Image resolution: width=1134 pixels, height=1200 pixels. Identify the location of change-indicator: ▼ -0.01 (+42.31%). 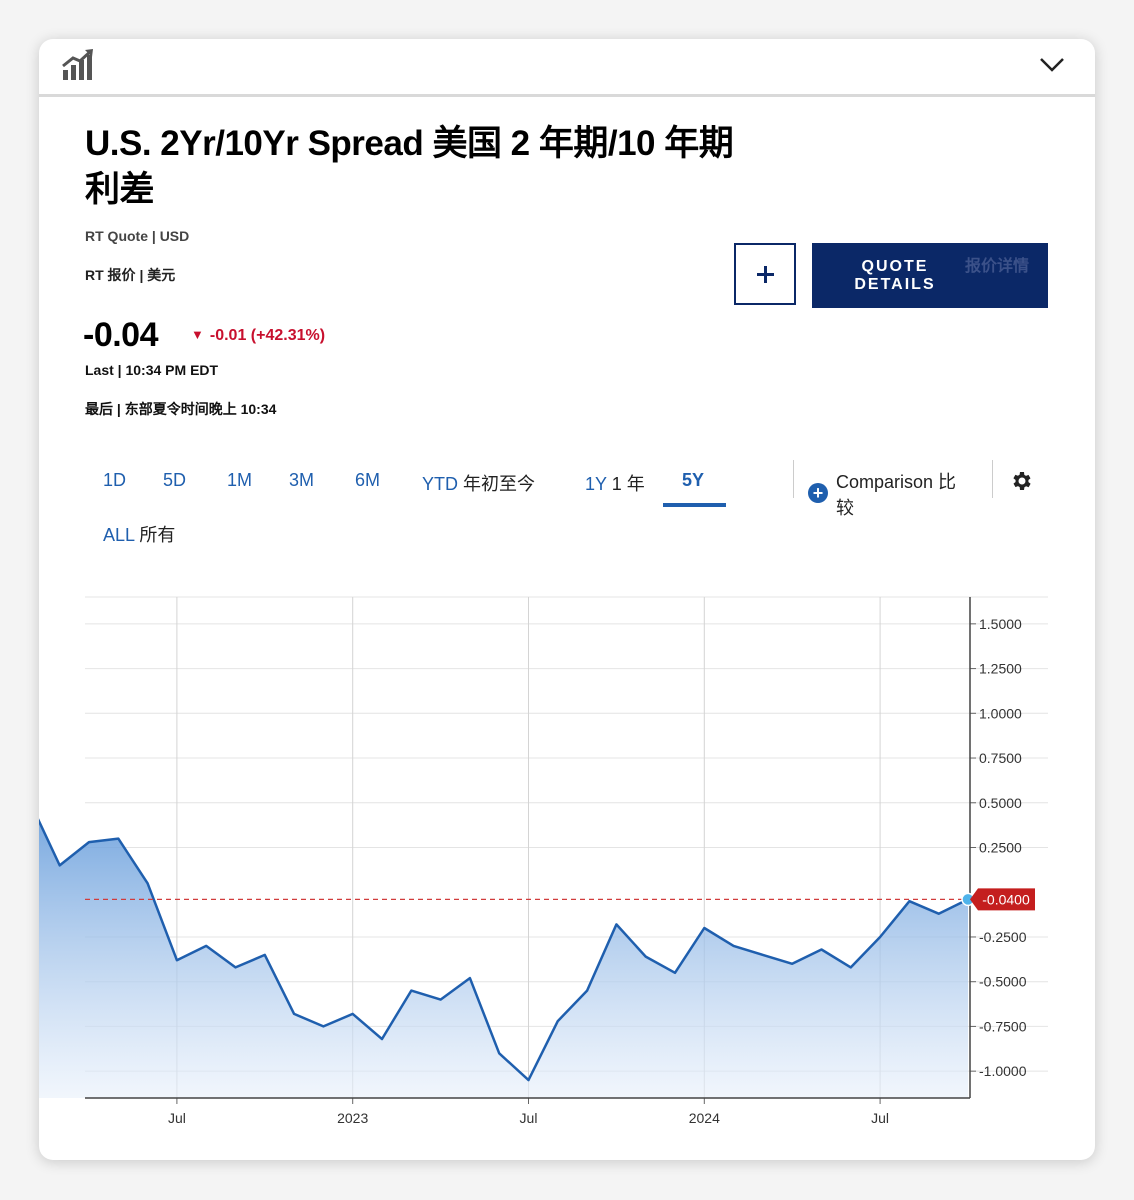
(258, 336).